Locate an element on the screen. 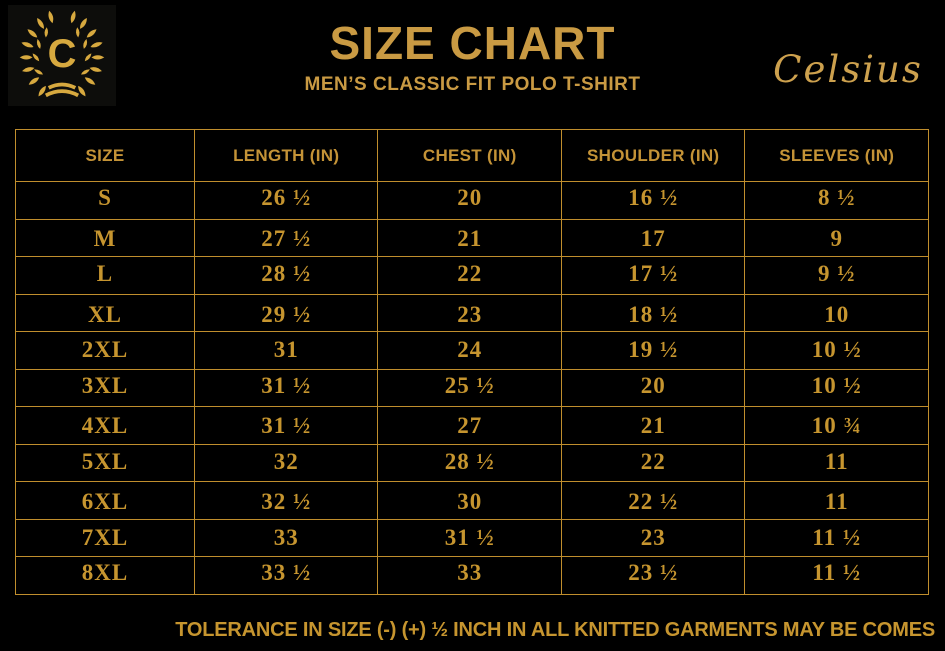 This screenshot has height=651, width=945. table-row: 8XL 33 ½ 33 23 ½ 11 ½ is located at coordinates (472, 575).